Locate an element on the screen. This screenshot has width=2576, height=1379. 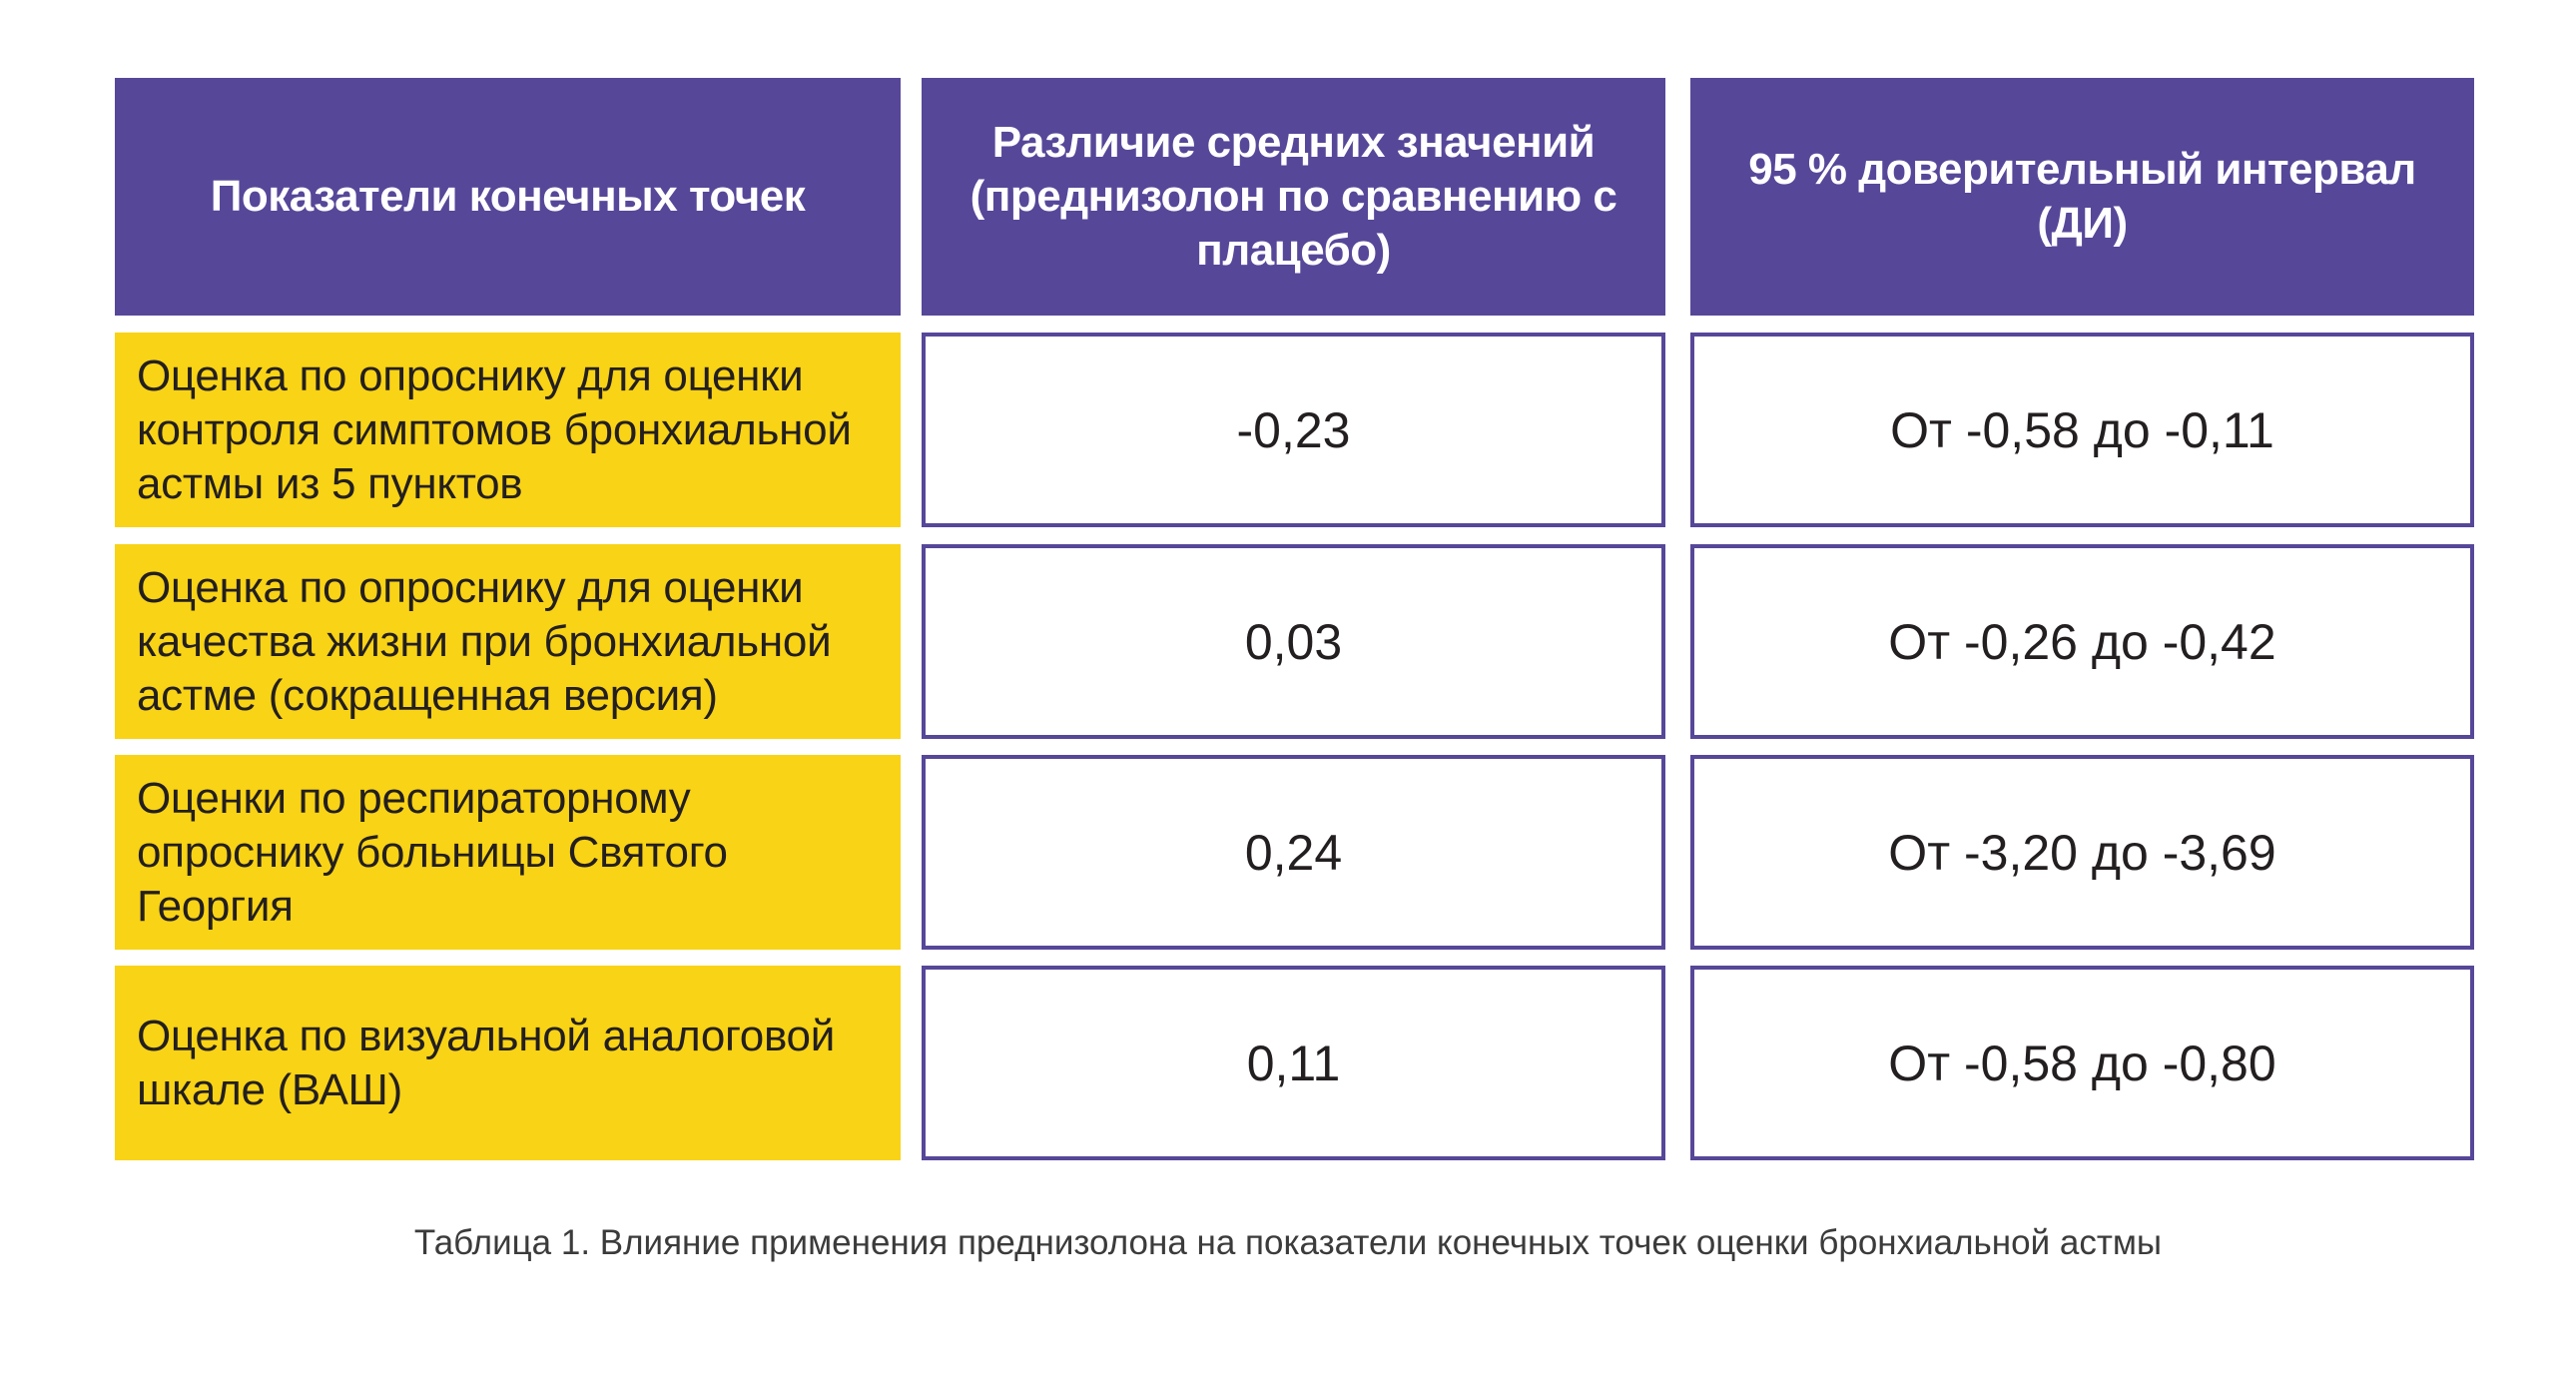
table-cell-diff: 0,24 is located at coordinates (1293, 852).